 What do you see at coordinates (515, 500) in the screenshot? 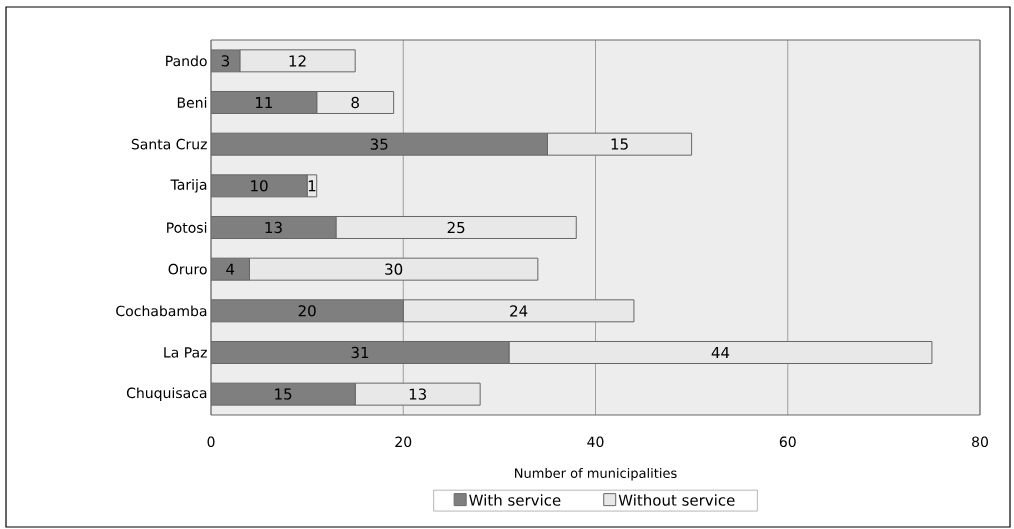
I see `legend-label: With service` at bounding box center [515, 500].